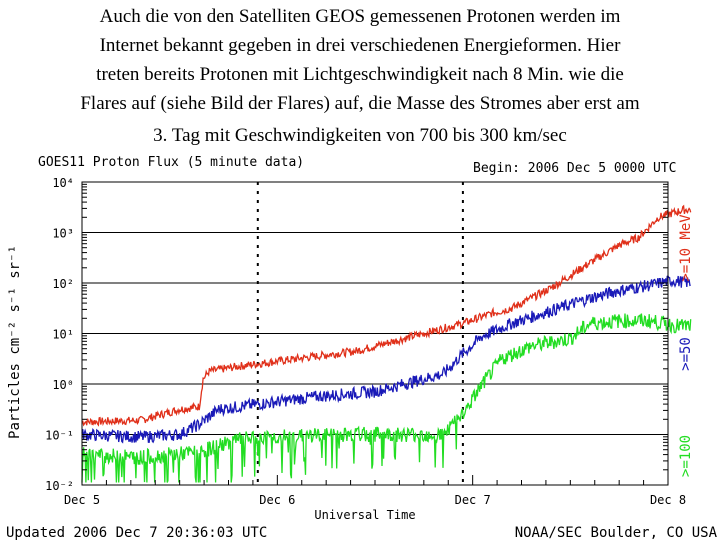 This screenshot has height=540, width=720. I want to click on y-tick-label: 10⁻¹, so click(59, 436).